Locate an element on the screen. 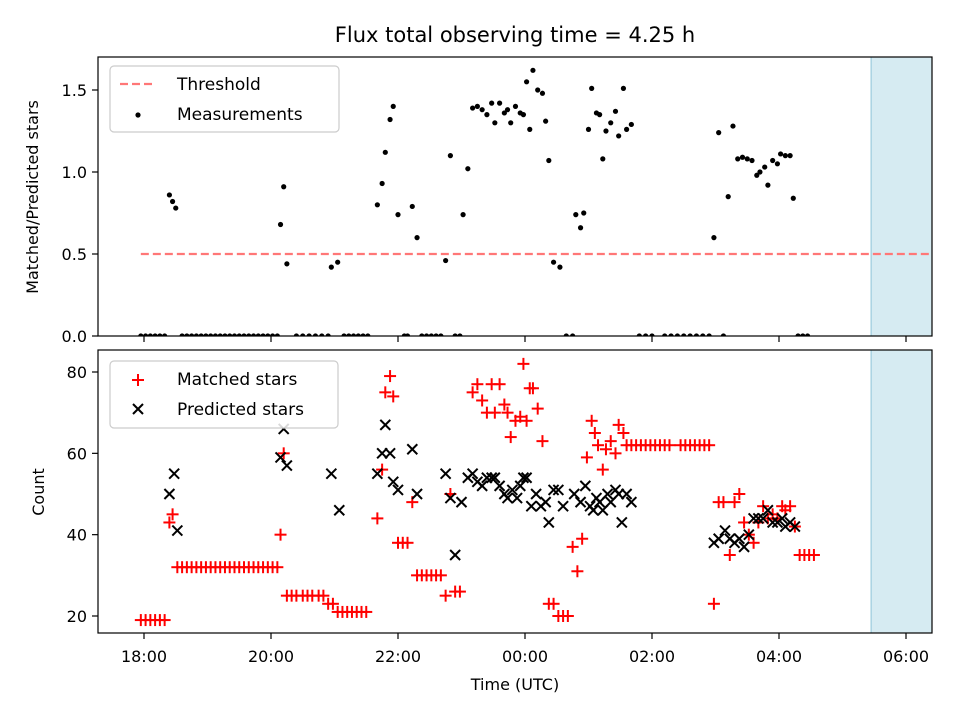 Image resolution: width=960 pixels, height=720 pixels. bottom-legend: Matched stars Predicted stars is located at coordinates (224, 394).